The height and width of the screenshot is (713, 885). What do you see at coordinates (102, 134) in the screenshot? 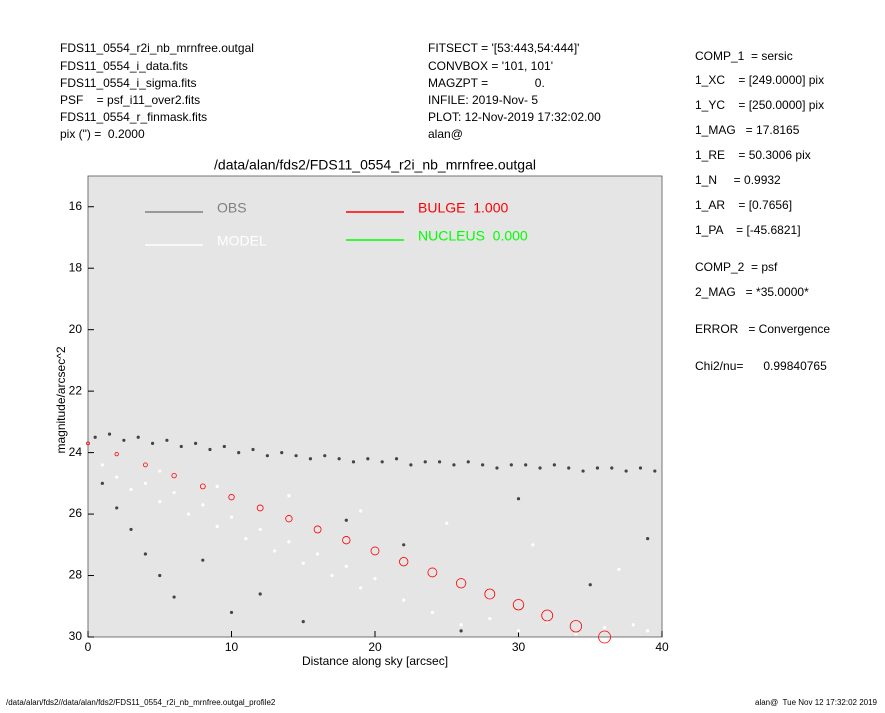
I see `header-left: pix (") = 0.2000` at bounding box center [102, 134].